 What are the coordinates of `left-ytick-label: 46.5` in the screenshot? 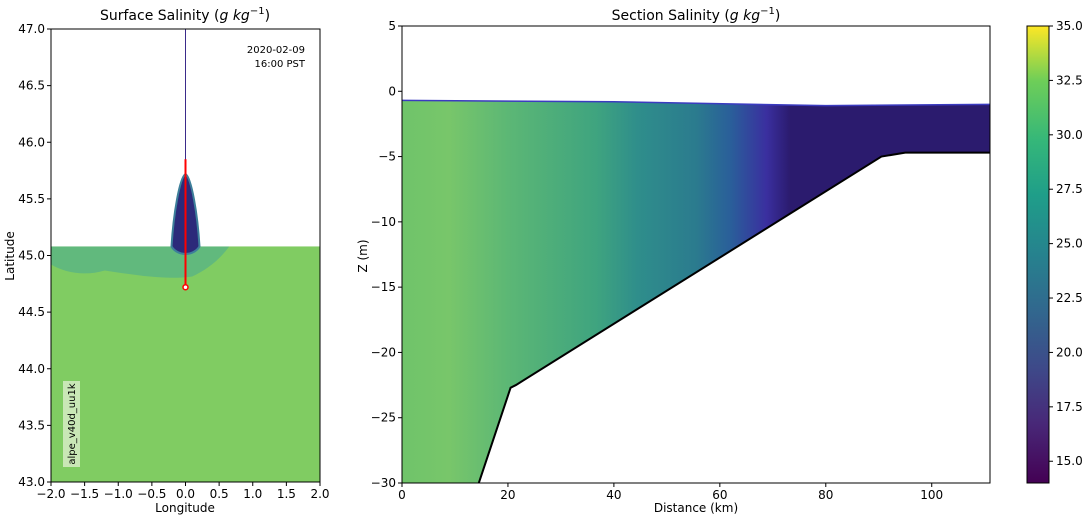 It's located at (31, 86).